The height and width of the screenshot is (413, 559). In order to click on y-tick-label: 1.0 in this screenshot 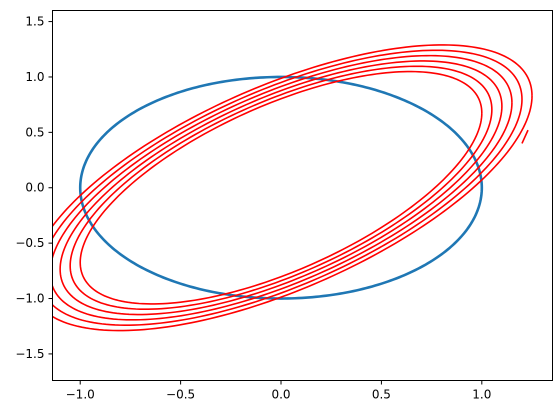, I will do `click(34, 77)`.